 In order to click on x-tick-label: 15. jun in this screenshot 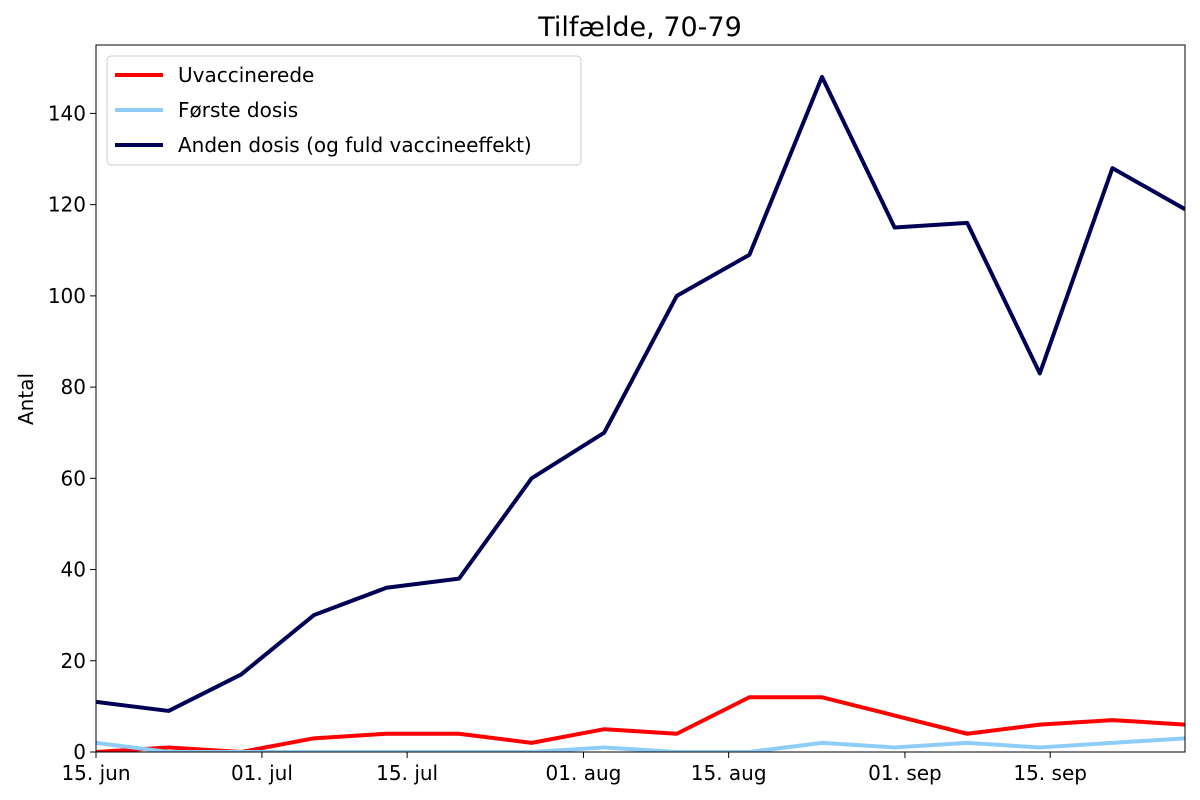, I will do `click(95, 773)`.